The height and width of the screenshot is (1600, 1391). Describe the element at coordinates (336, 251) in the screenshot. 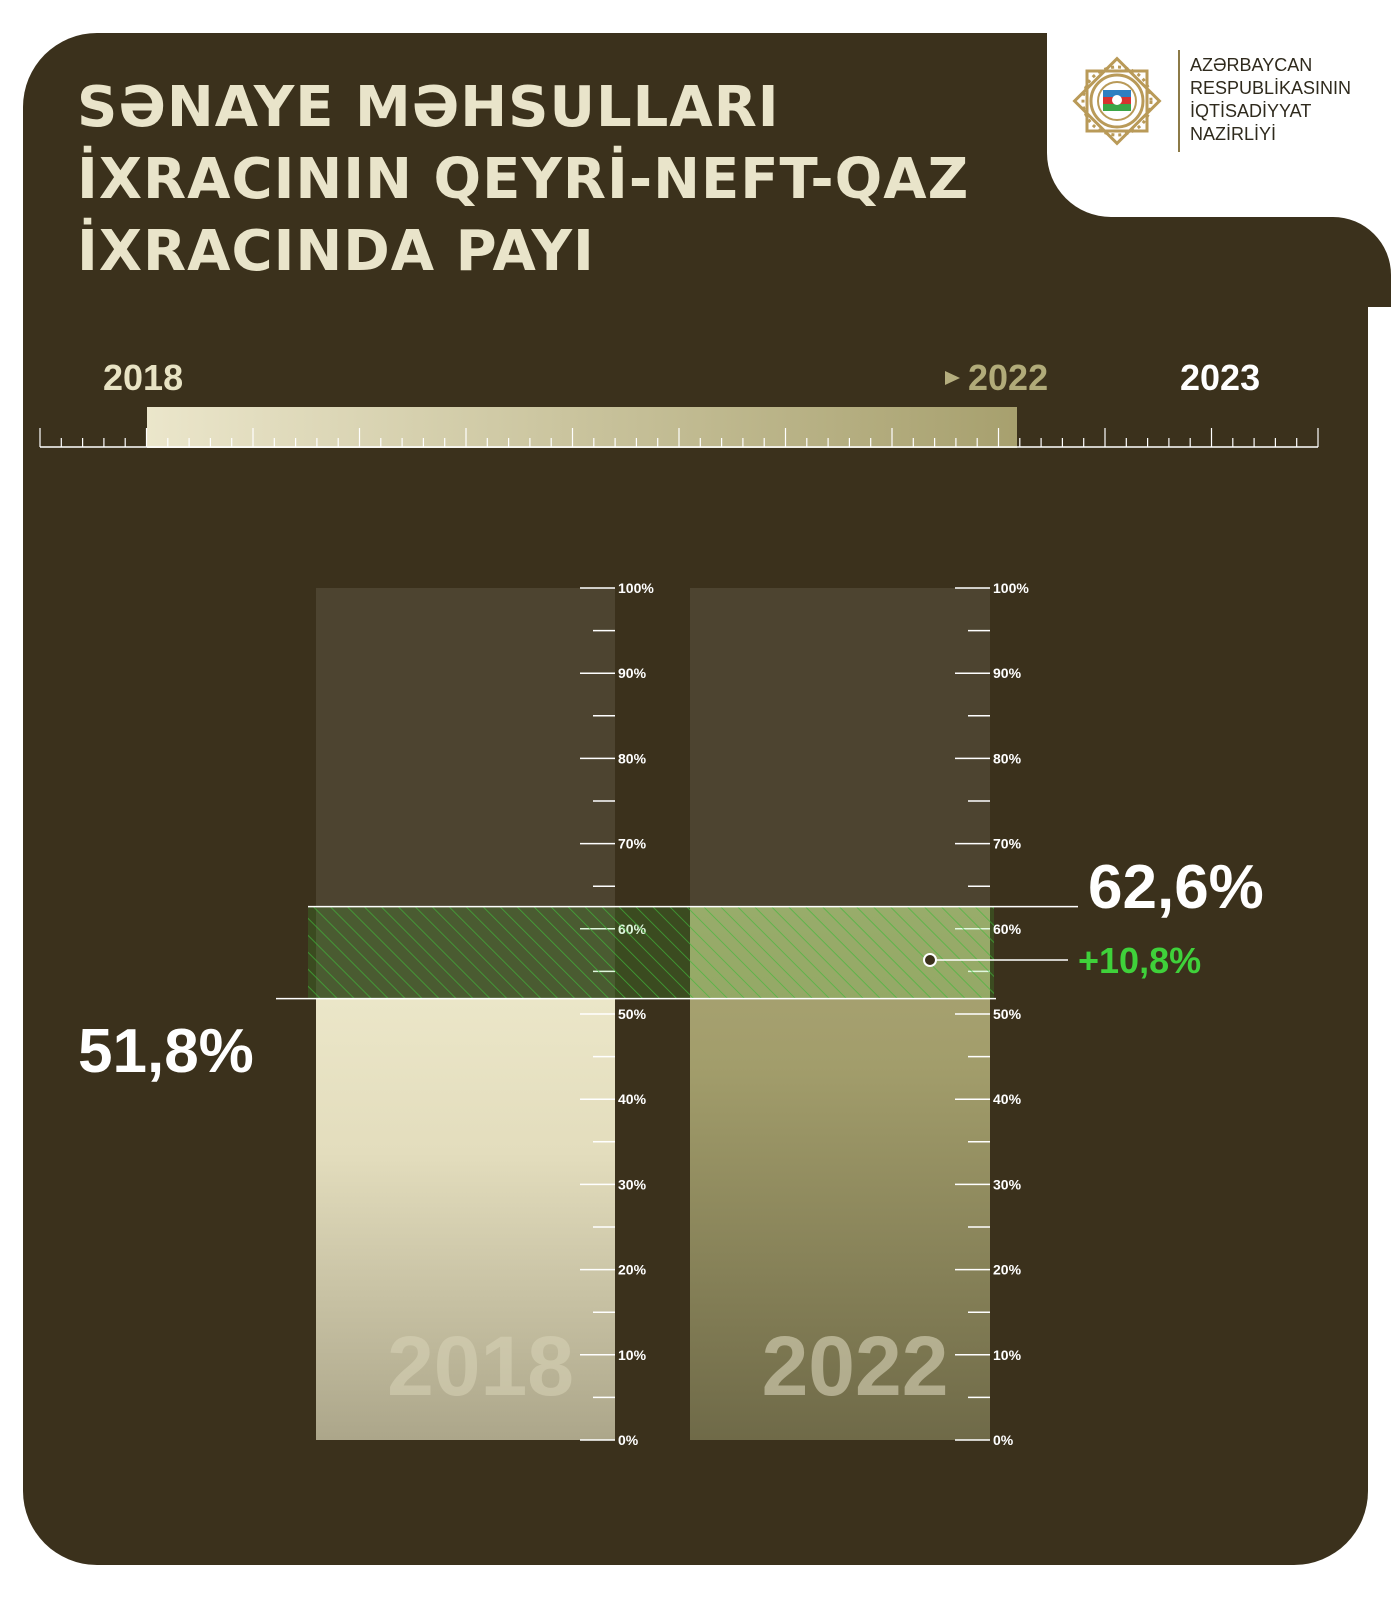

I see `title-line-3: İXRACINDA PAYI` at that location.